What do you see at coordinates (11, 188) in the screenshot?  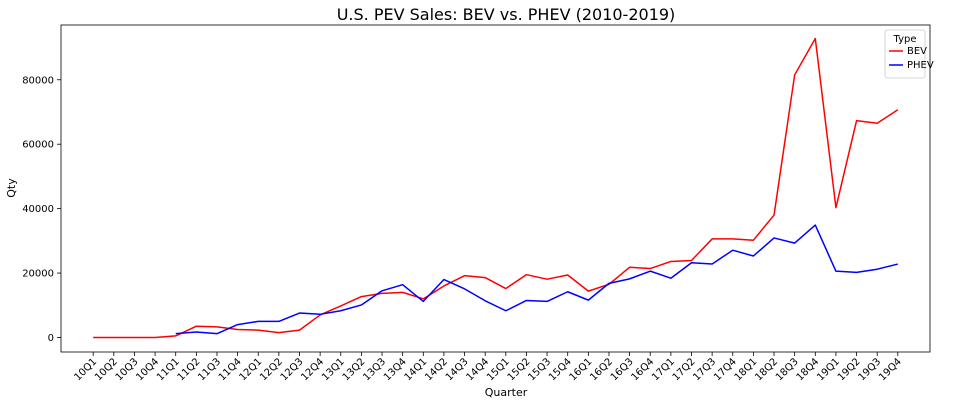 I see `y-axis-label: Qty` at bounding box center [11, 188].